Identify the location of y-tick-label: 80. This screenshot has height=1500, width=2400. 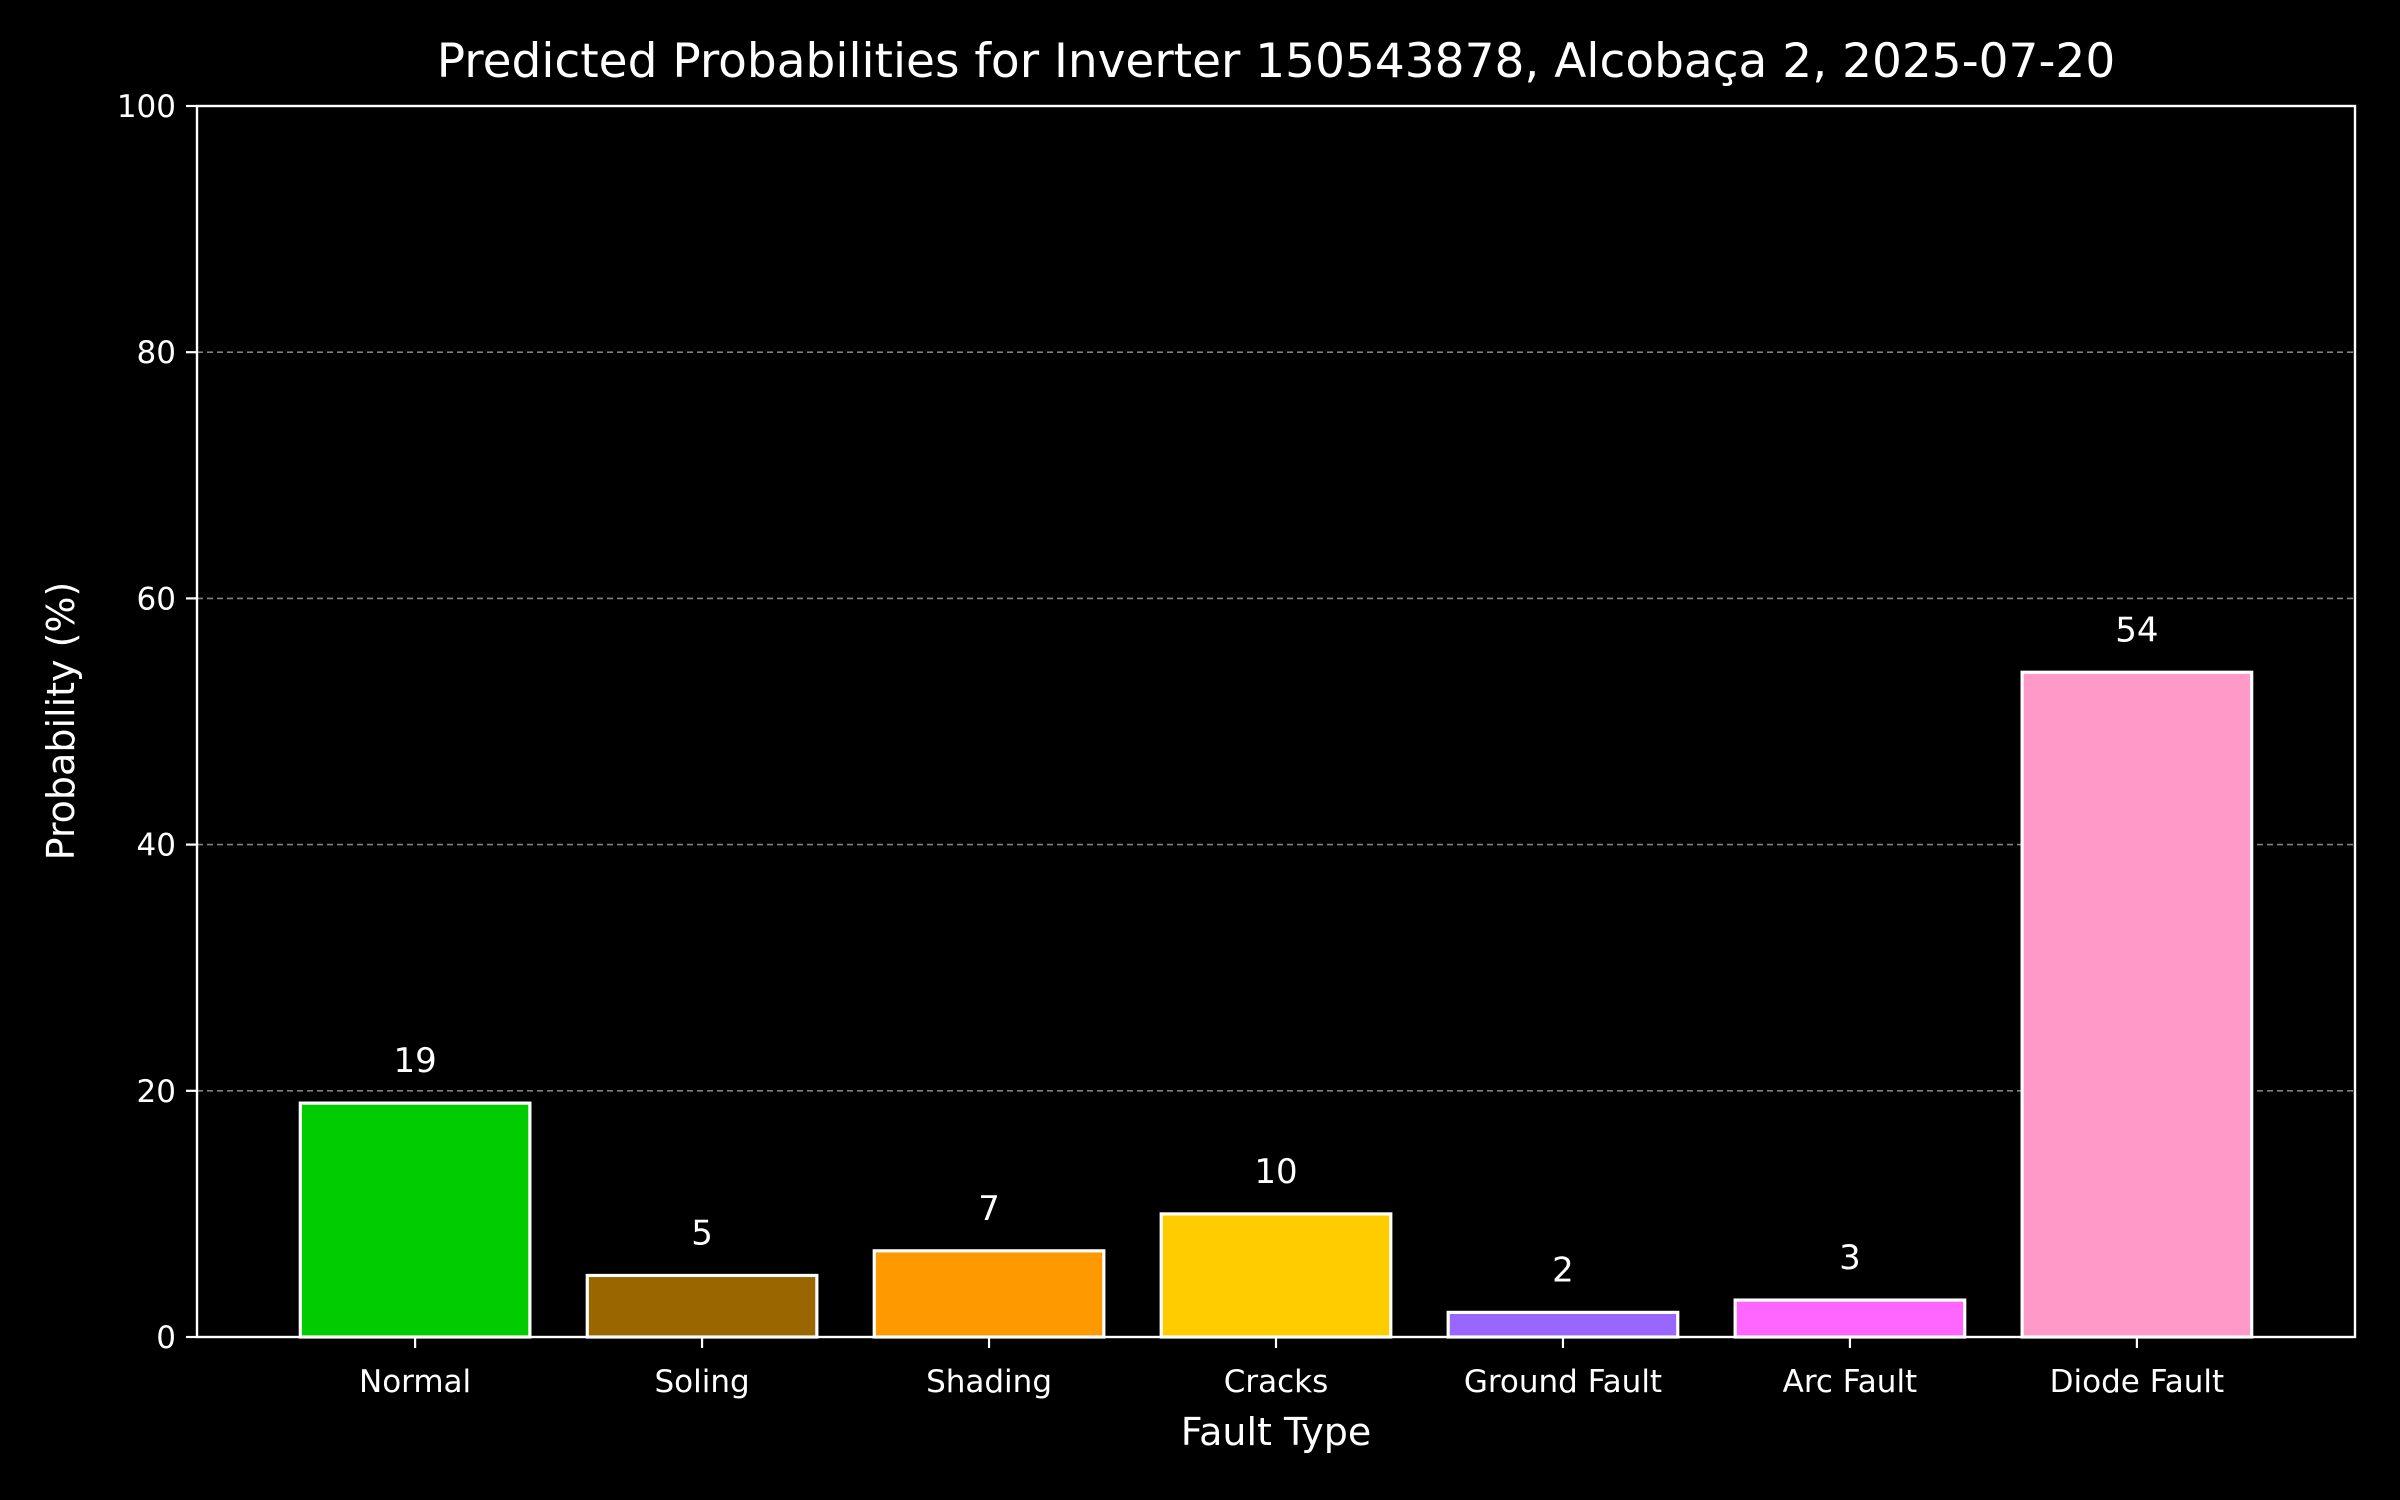
(156, 353).